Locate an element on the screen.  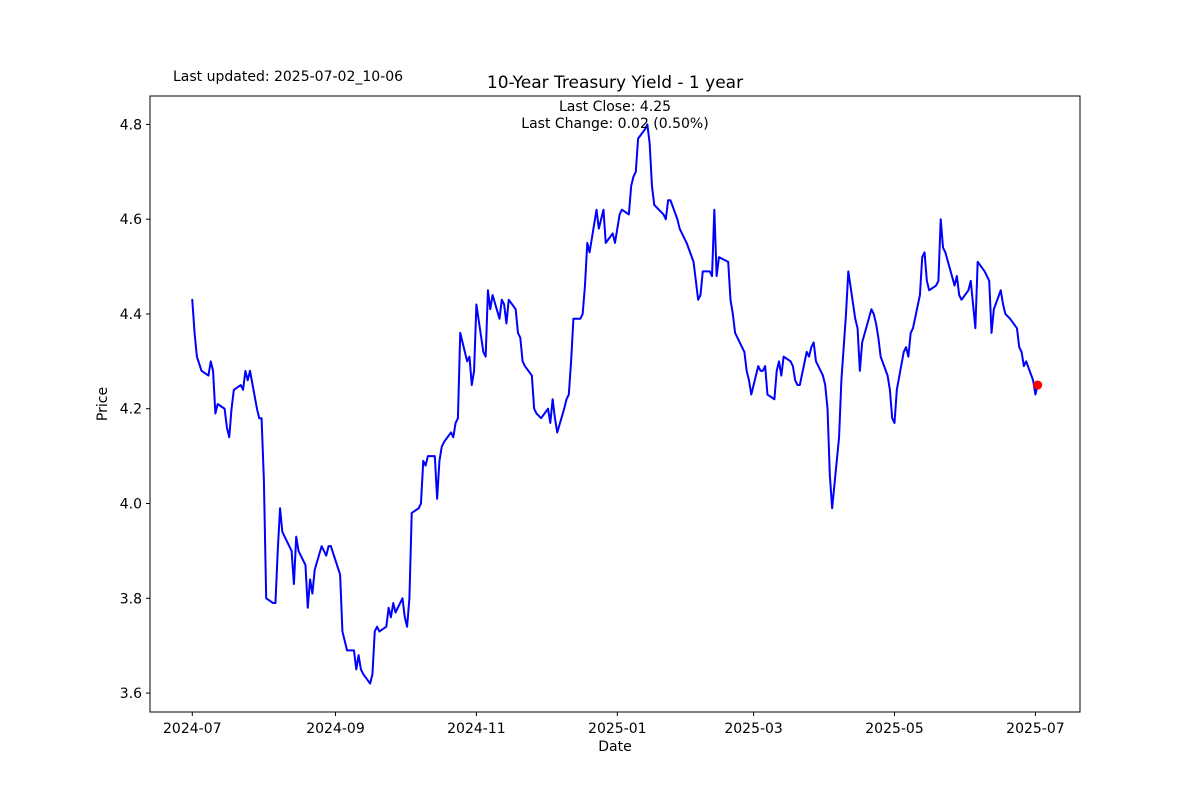
x-tick-label: 2025-07 is located at coordinates (1035, 729).